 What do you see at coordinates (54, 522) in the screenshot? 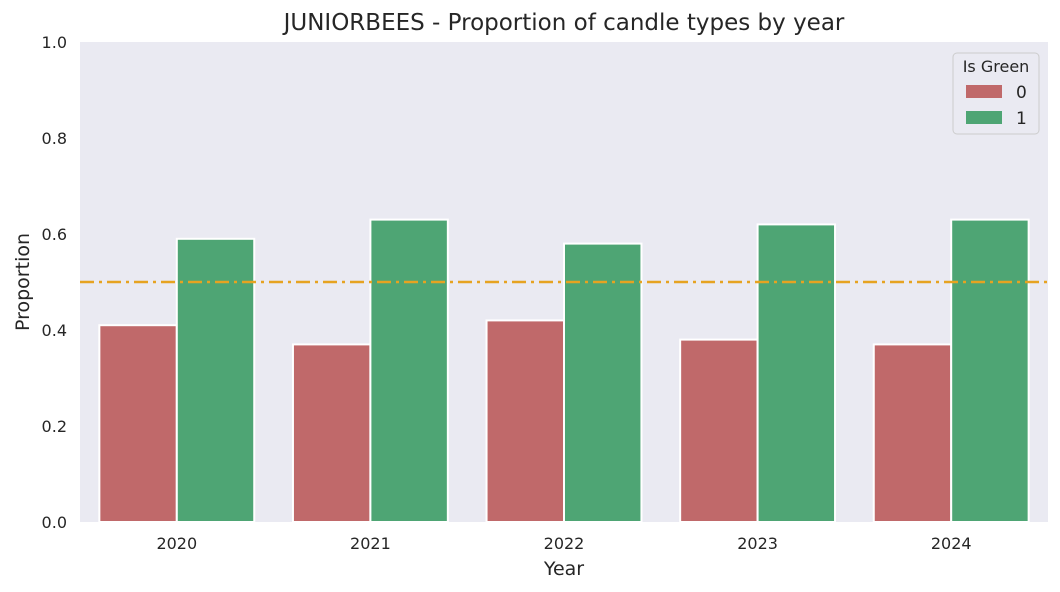
I see `y-tick-label: 0.0` at bounding box center [54, 522].